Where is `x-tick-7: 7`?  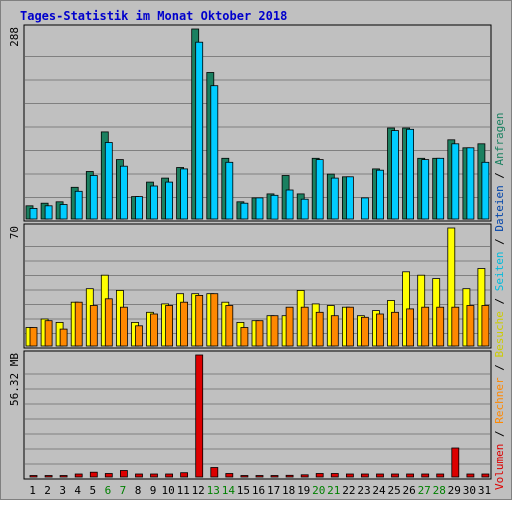 x-tick-7: 7 is located at coordinates (123, 490).